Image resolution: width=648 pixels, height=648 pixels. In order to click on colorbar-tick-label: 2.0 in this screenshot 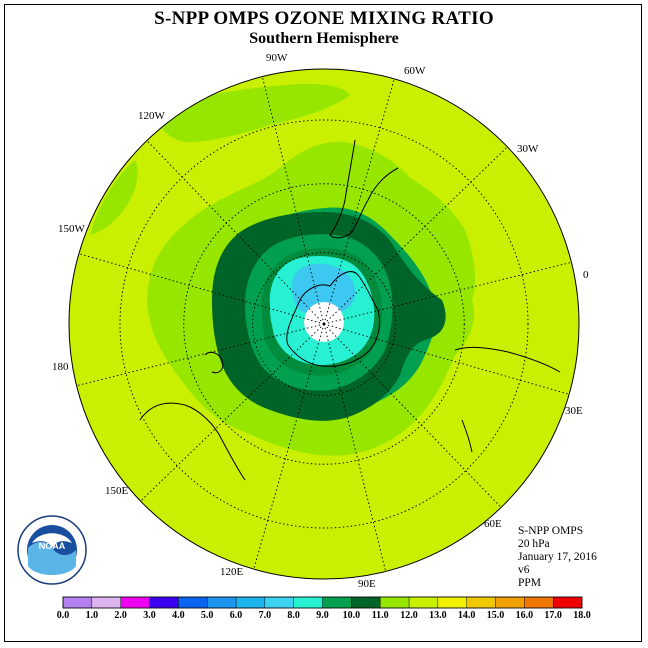, I will do `click(120, 615)`.